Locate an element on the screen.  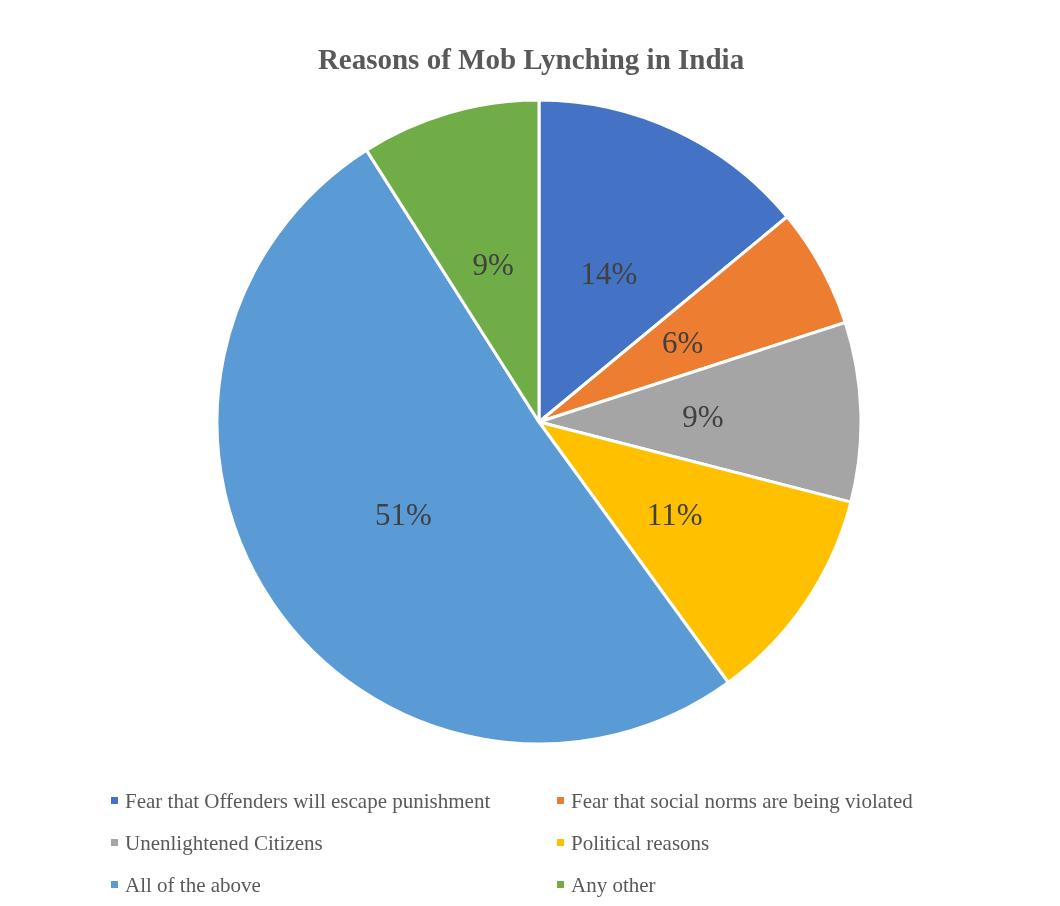
data-label: 6% is located at coordinates (683, 343).